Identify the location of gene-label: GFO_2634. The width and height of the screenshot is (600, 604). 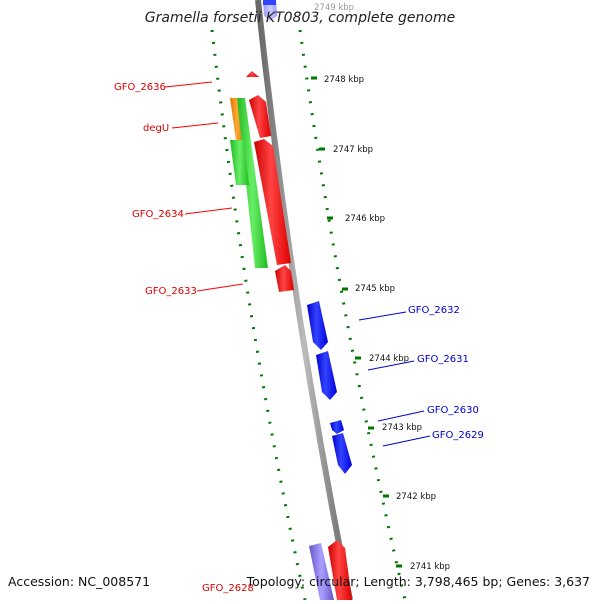
(158, 214).